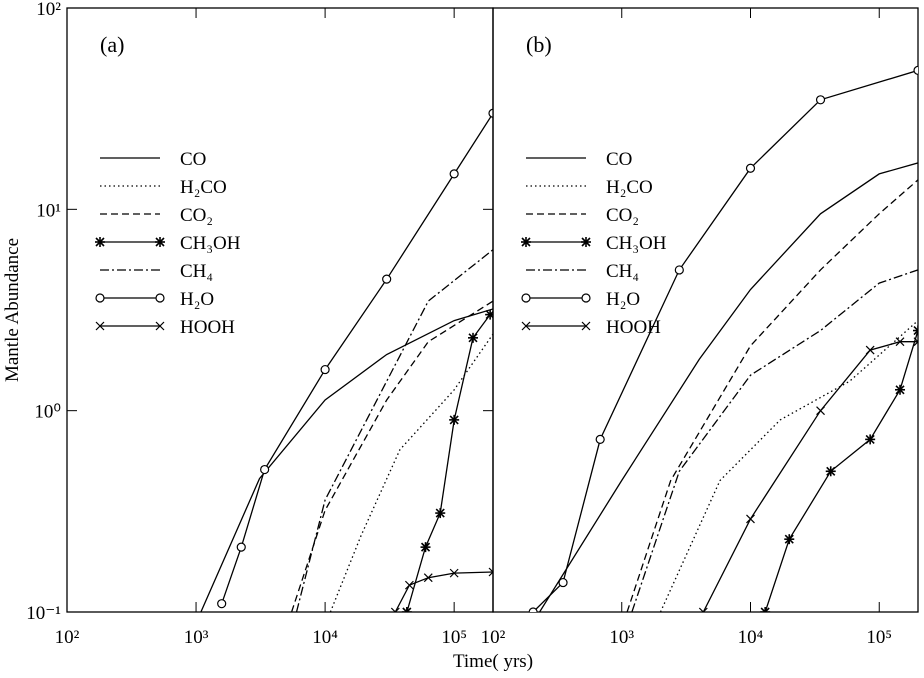 This screenshot has width=924, height=678. What do you see at coordinates (325, 637) in the screenshot?
I see `x-tick-label: 10⁴` at bounding box center [325, 637].